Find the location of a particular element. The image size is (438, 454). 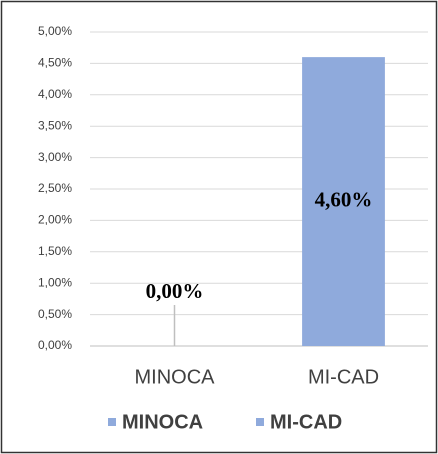

value-label: 0,00% is located at coordinates (175, 291).